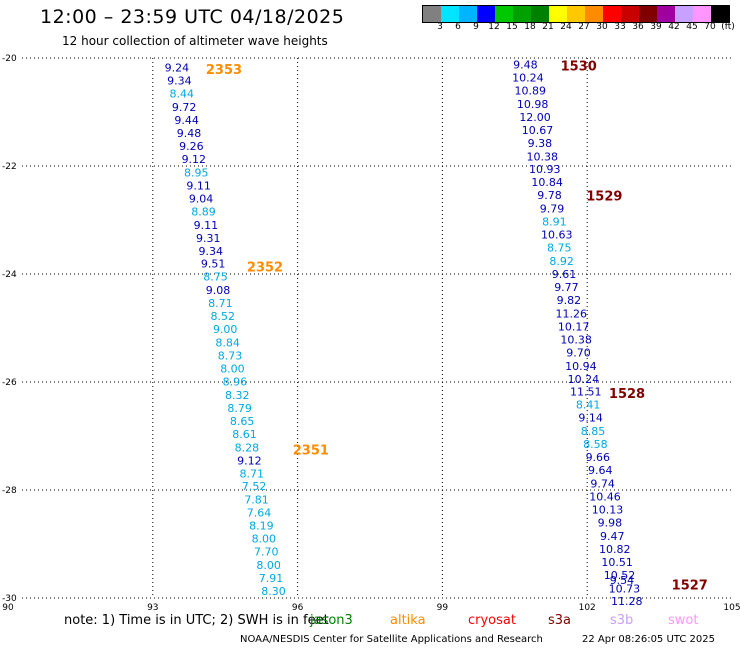  What do you see at coordinates (617, 562) in the screenshot?
I see `wave-height-value: 10.51` at bounding box center [617, 562].